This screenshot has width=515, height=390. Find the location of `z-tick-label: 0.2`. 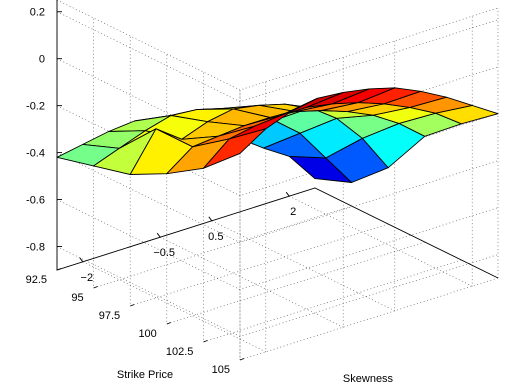

z-tick-label: 0.2 is located at coordinates (37, 13).